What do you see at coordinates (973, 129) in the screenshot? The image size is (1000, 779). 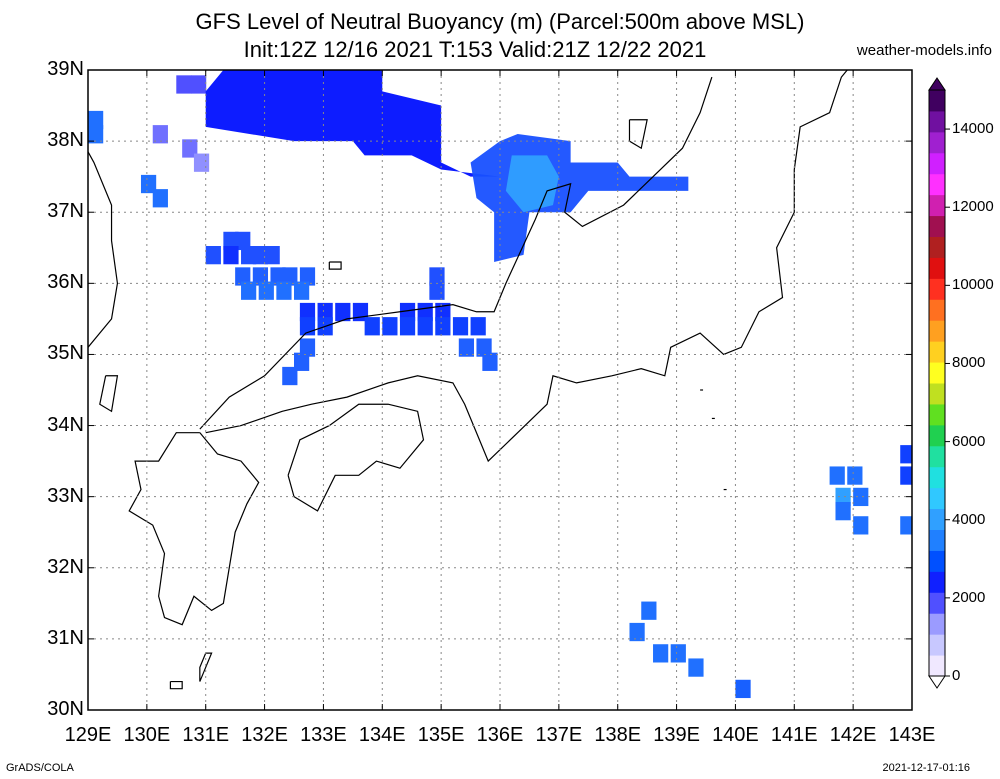 I see `colorbar-label: 14000` at bounding box center [973, 129].